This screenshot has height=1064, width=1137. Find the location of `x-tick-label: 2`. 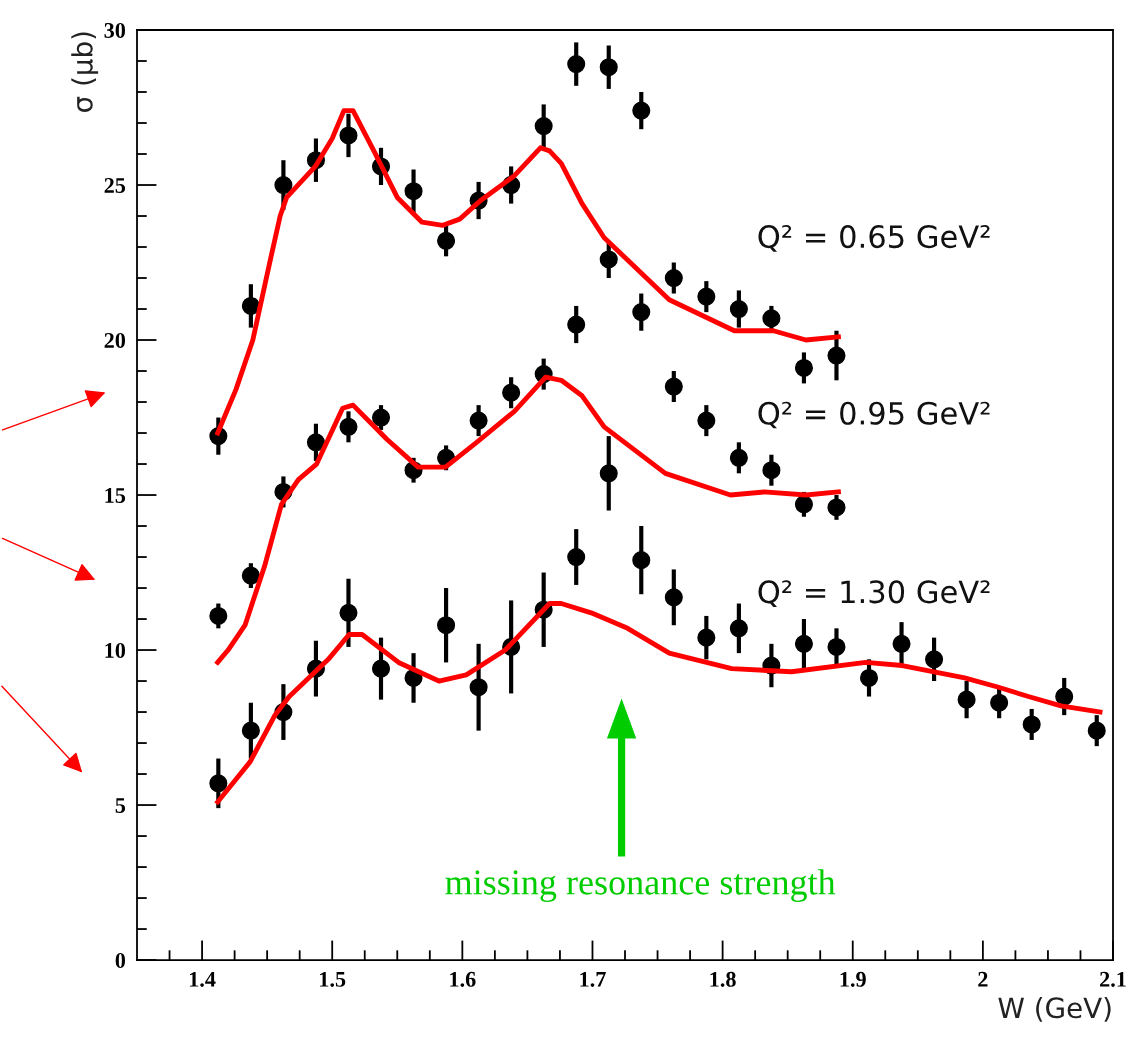

x-tick-label: 2 is located at coordinates (983, 979).